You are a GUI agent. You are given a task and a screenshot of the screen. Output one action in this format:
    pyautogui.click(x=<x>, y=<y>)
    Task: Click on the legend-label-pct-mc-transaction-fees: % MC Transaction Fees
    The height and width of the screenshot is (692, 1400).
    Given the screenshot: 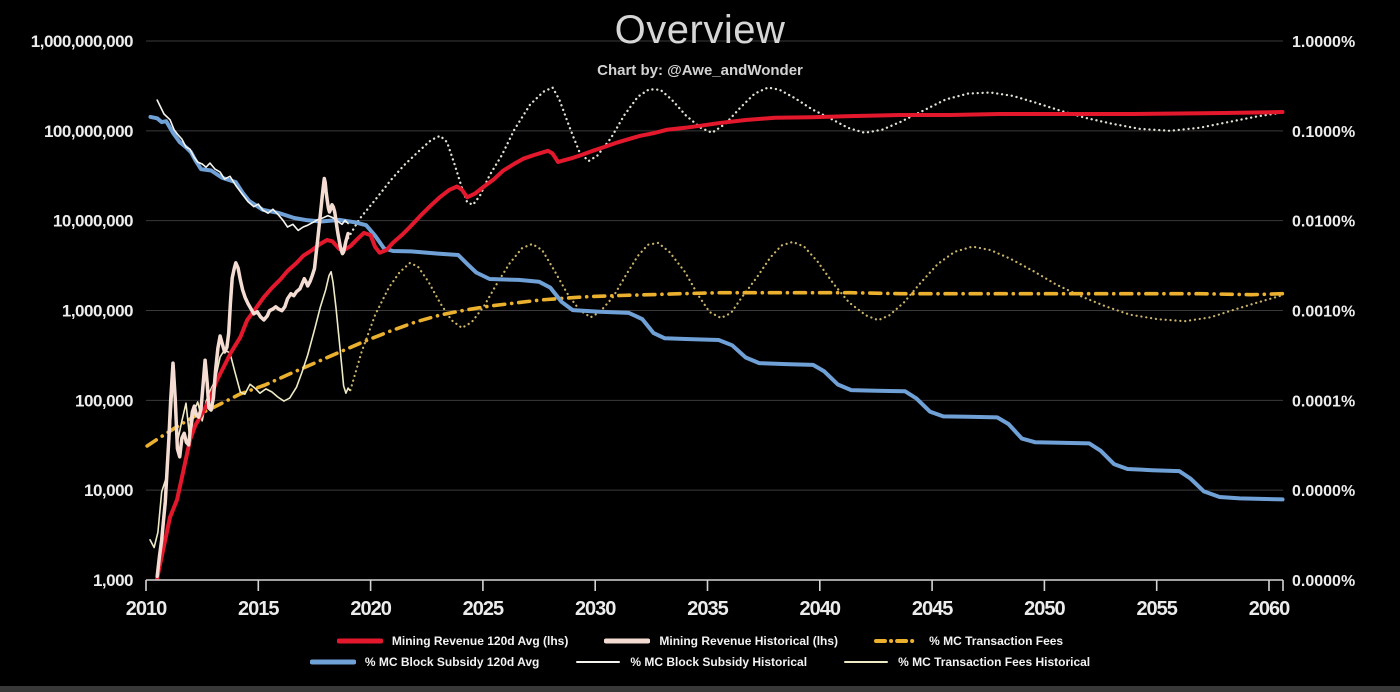 What is the action you would take?
    pyautogui.click(x=996, y=641)
    